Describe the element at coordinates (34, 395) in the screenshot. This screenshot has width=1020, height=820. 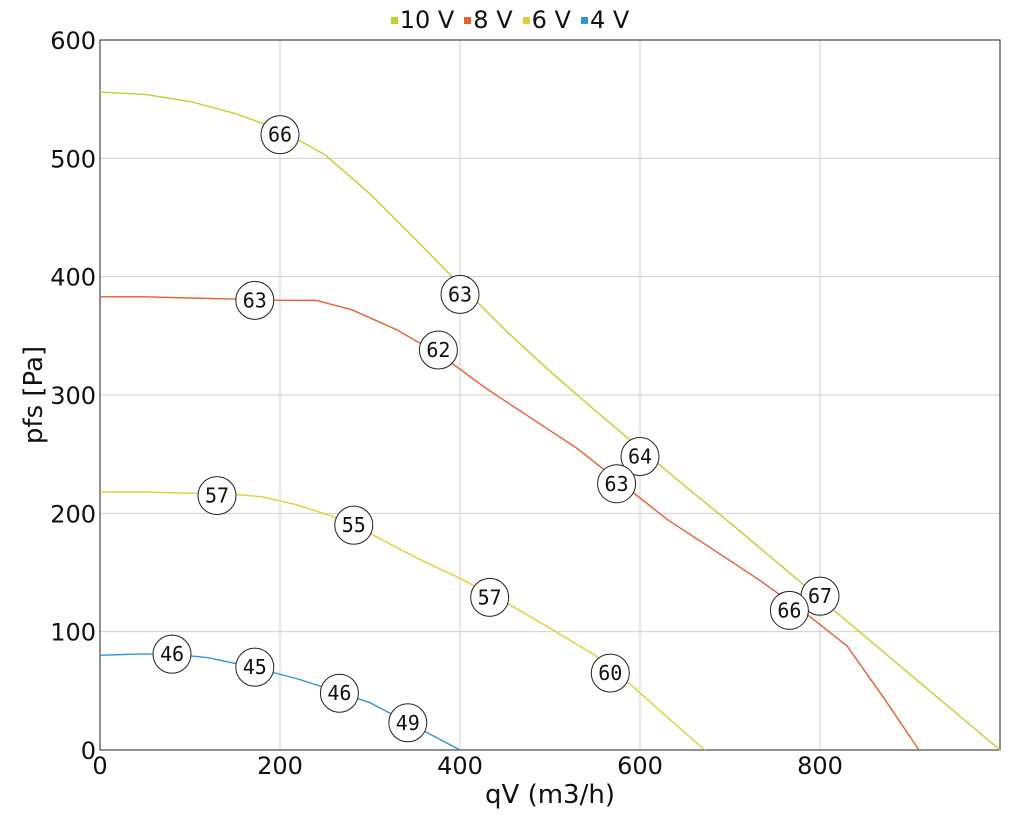
I see `y-axis-title: pfs [Pa]` at that location.